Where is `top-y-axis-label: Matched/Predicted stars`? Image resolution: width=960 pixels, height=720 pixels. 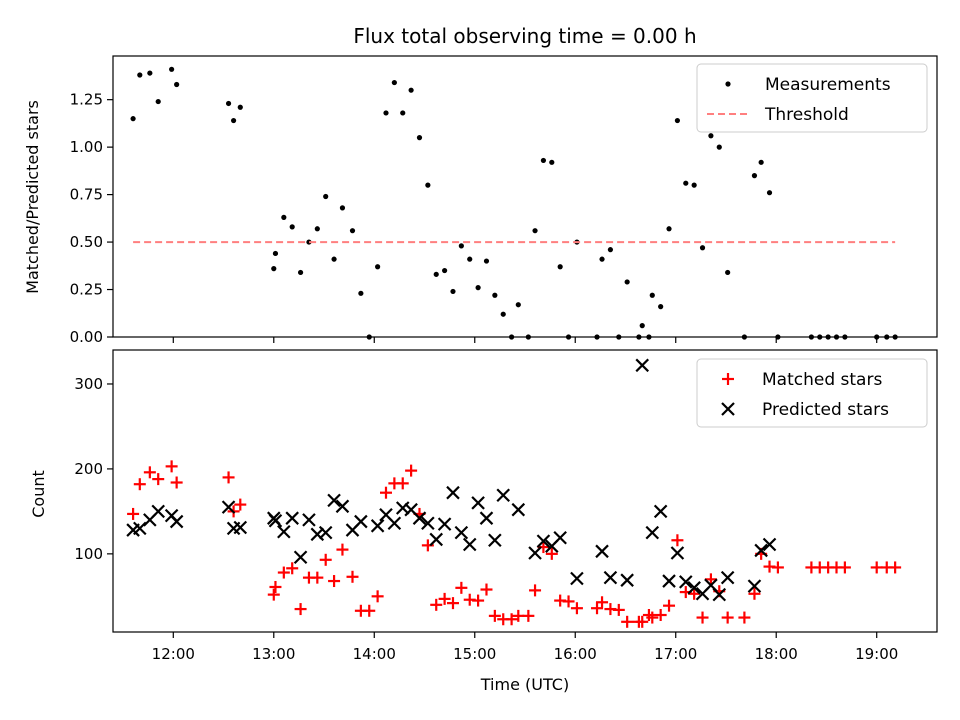 top-y-axis-label: Matched/Predicted stars is located at coordinates (32, 197).